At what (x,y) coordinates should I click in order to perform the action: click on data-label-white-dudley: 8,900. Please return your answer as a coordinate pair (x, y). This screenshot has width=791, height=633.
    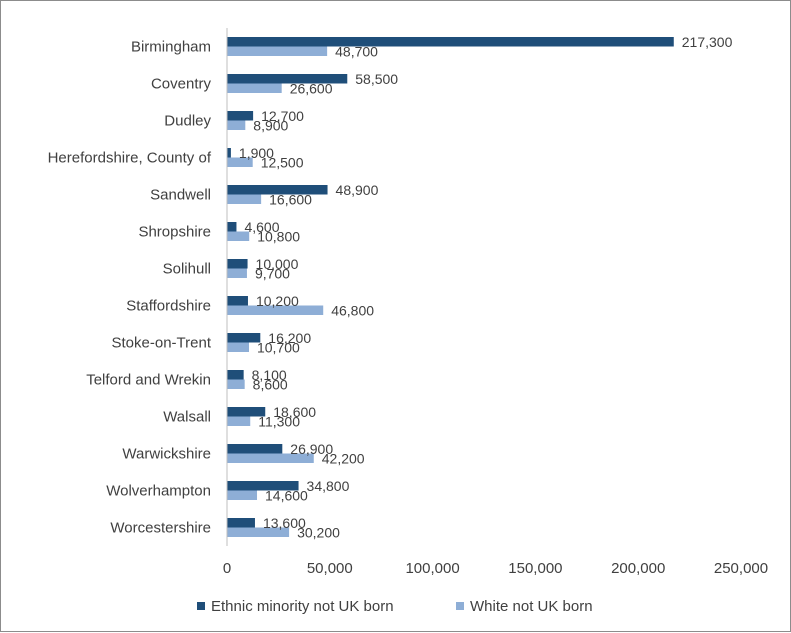
    Looking at the image, I should click on (270, 125).